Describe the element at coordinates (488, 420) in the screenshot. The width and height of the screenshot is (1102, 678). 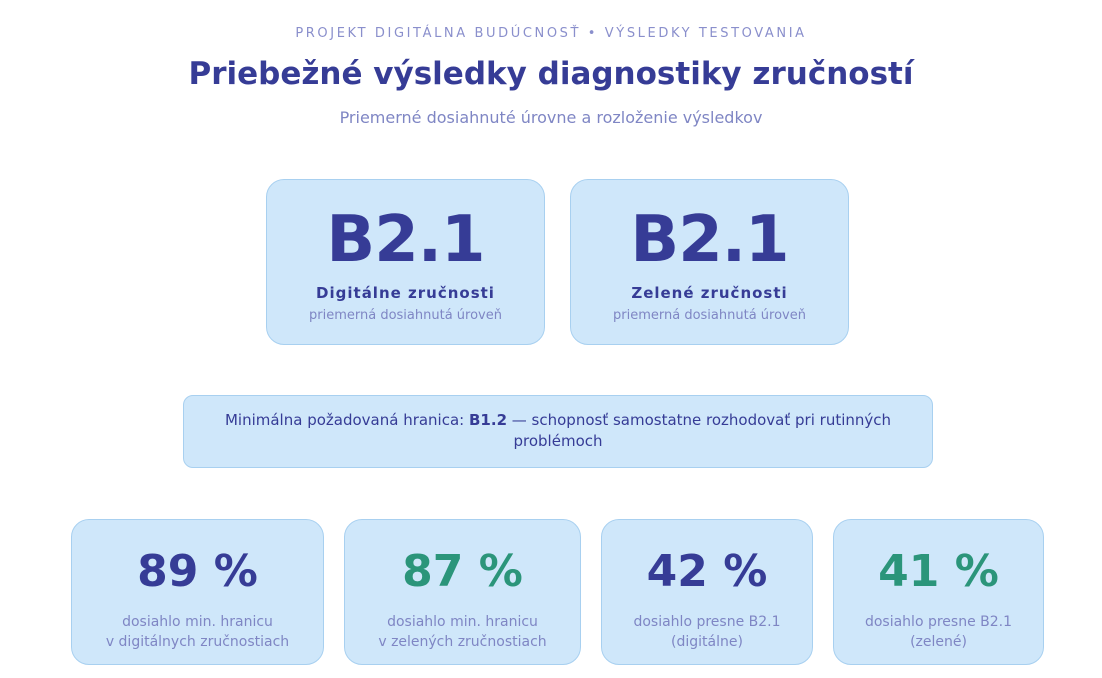
I see `threshold-level: B1.2` at that location.